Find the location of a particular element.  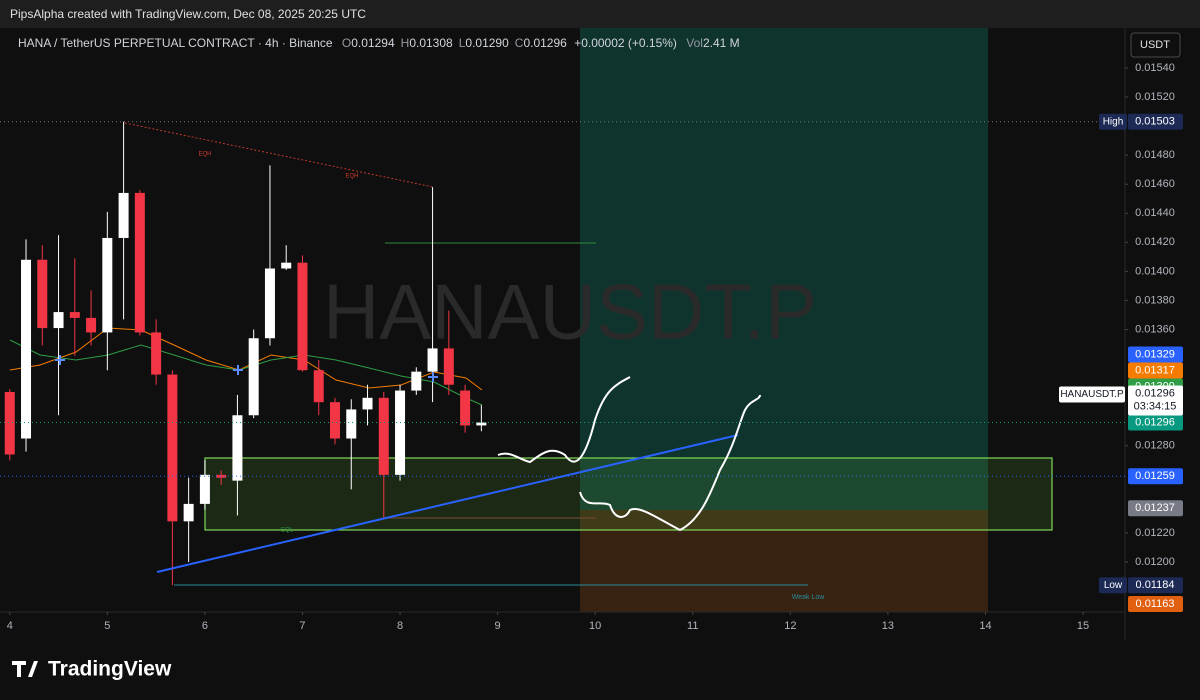

annotation: EQH is located at coordinates (204, 155).